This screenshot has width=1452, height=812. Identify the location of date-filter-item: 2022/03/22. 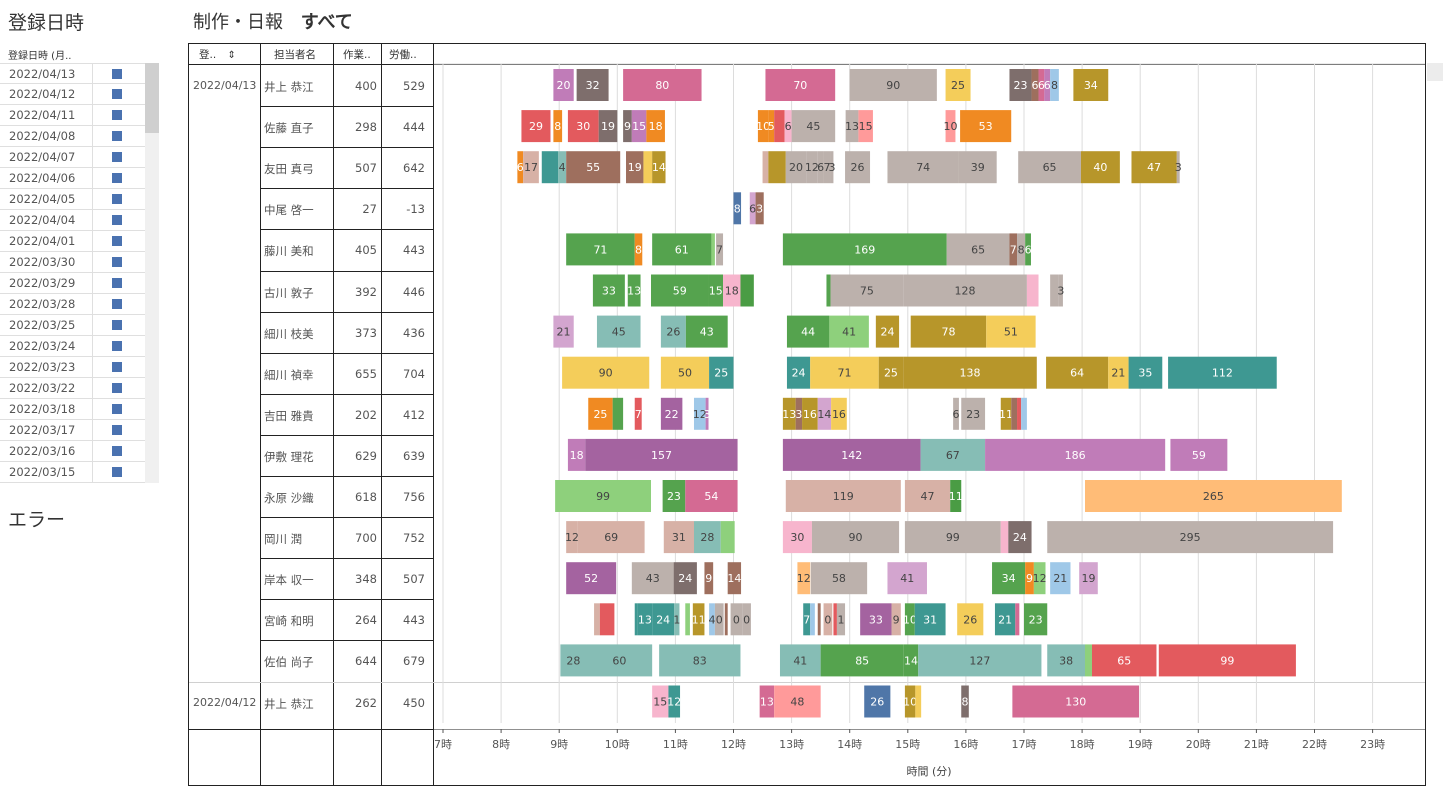
(72, 388).